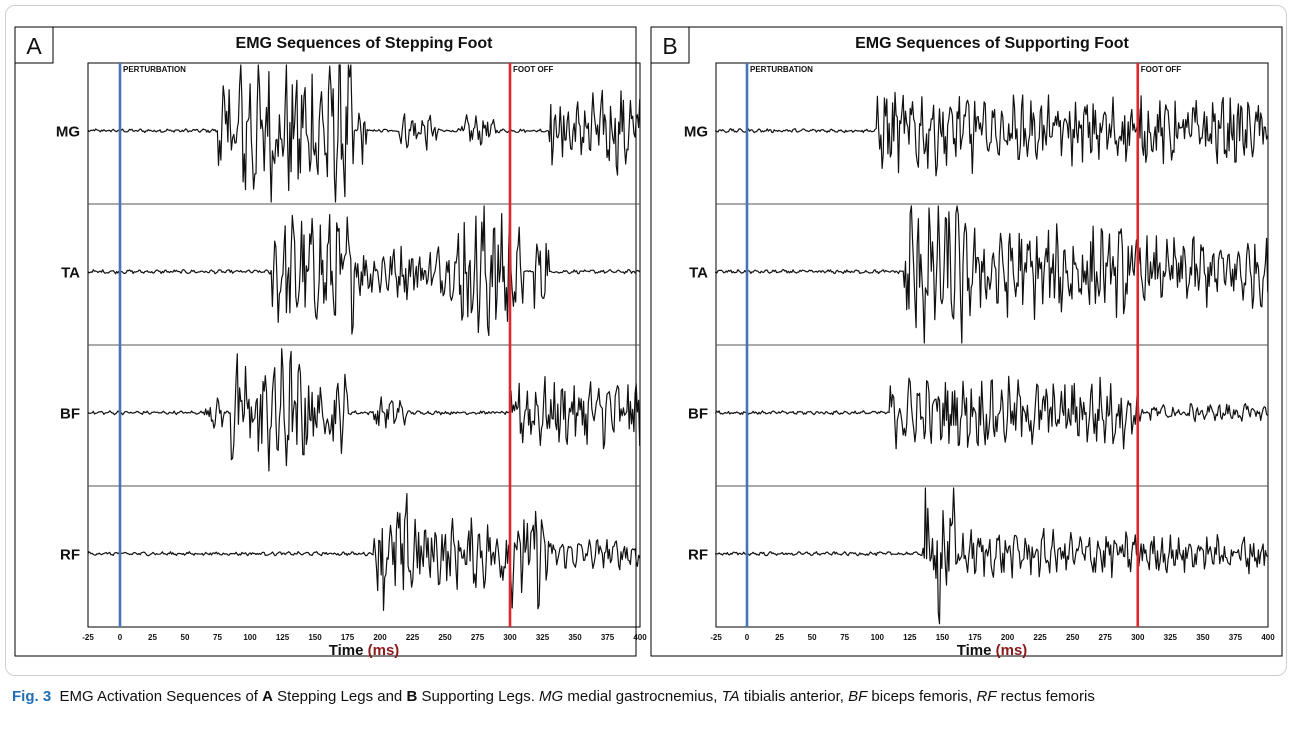 This screenshot has width=1290, height=745. I want to click on panel-label: A, so click(34, 46).